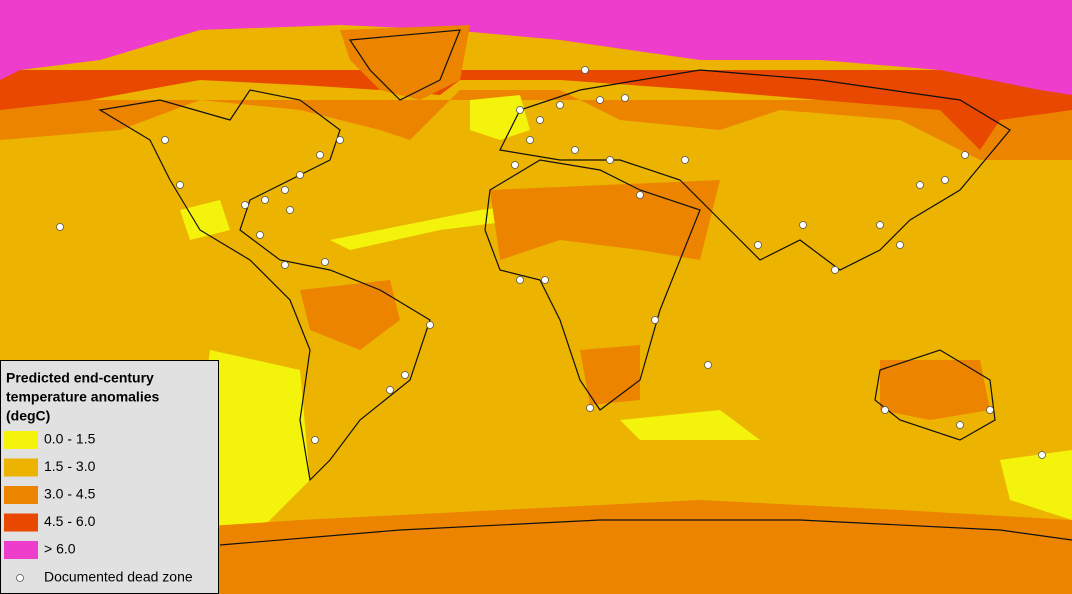 The height and width of the screenshot is (594, 1072). What do you see at coordinates (70, 521) in the screenshot?
I see `legend-label: 4.5 - 6.0` at bounding box center [70, 521].